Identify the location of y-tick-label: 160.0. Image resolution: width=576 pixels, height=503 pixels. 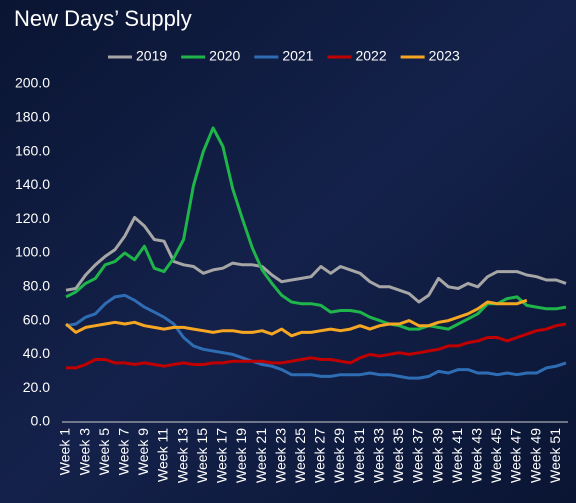
(32, 150).